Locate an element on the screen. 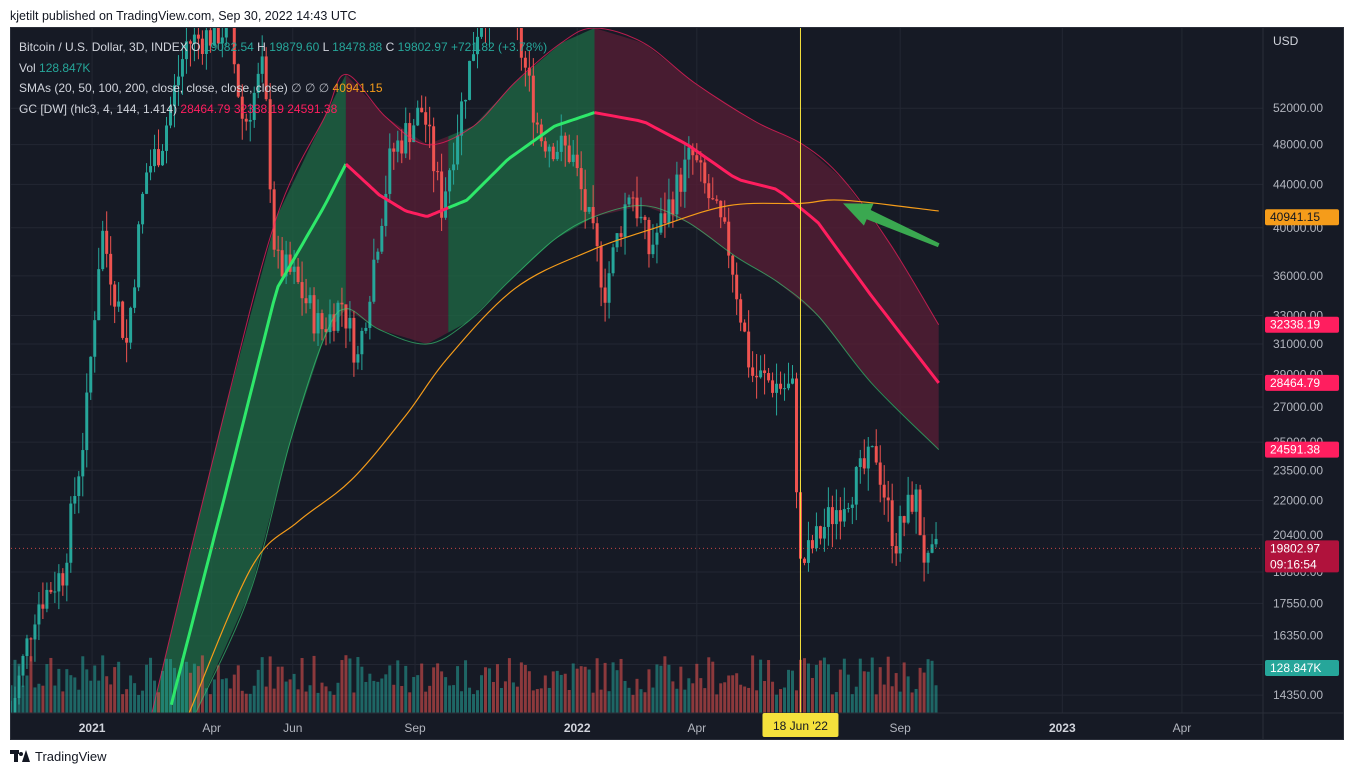 This screenshot has width=1354, height=775. symbol-name: Bitcoin / U.S. Dollar, 3D, INDEX is located at coordinates (103, 47).